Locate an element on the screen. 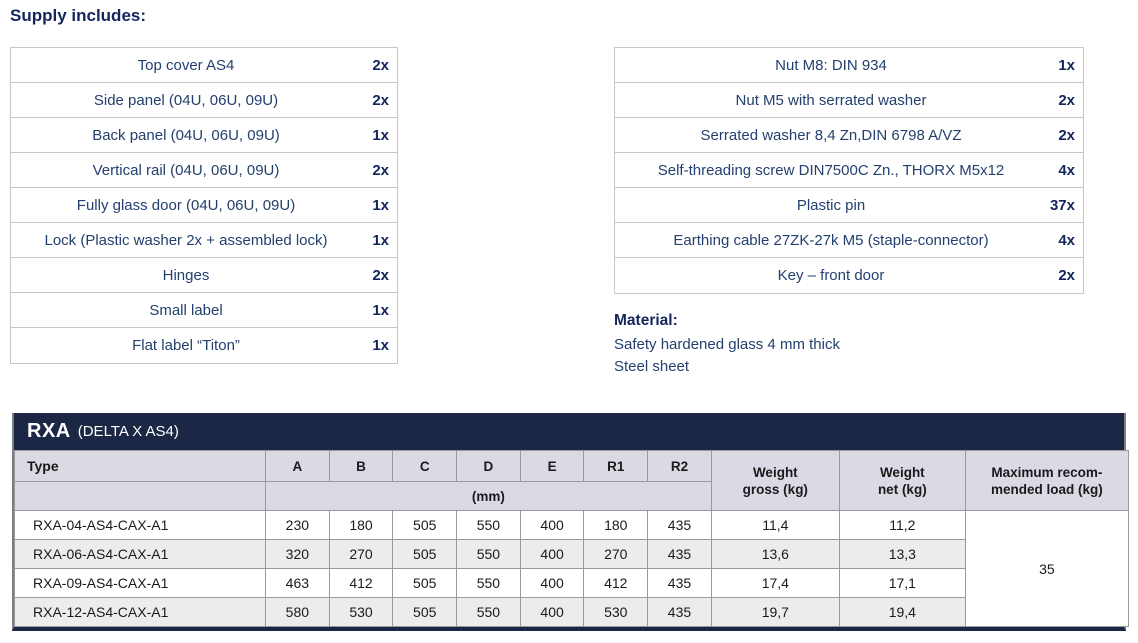 This screenshot has height=643, width=1138. supply-item-label: Side panel (04U, 06U, 09U) is located at coordinates (186, 100).